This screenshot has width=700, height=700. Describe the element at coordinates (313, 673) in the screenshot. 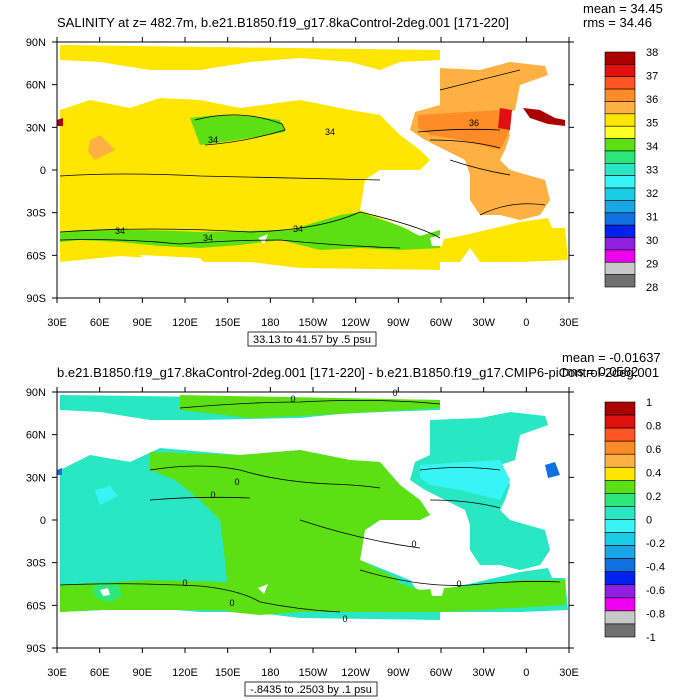

I see `panel2-xtick-label: 150W` at that location.